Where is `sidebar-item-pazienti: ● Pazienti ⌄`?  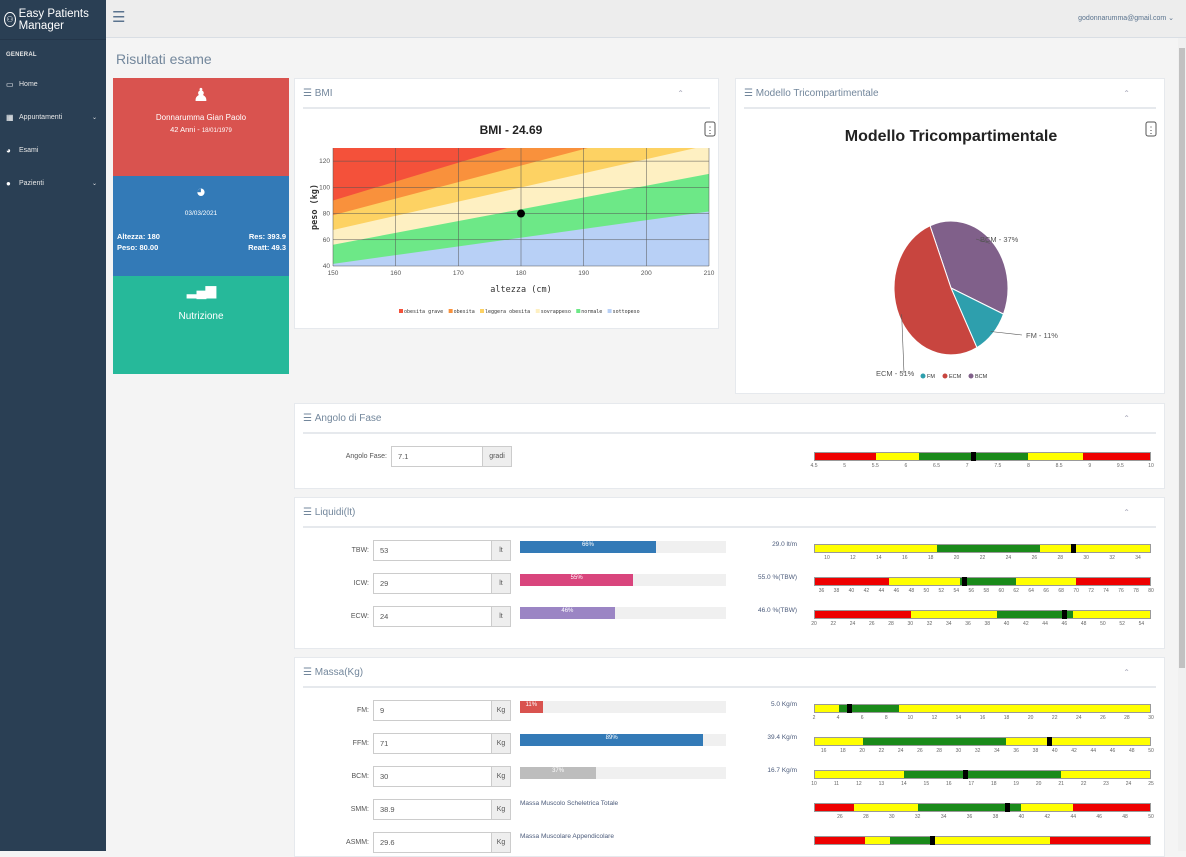 sidebar-item-pazienti: ● Pazienti ⌄ is located at coordinates (51, 183).